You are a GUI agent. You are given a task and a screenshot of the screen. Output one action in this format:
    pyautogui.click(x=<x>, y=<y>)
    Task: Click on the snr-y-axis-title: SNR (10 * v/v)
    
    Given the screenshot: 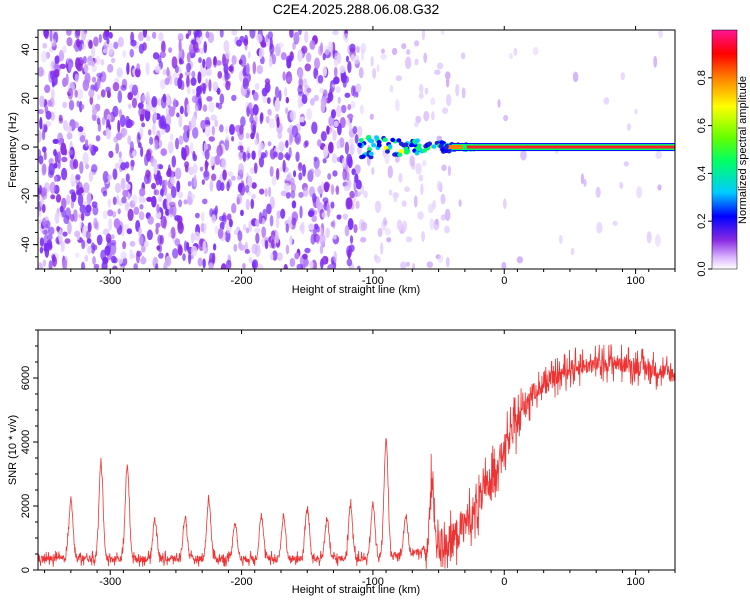 What is the action you would take?
    pyautogui.click(x=13, y=450)
    